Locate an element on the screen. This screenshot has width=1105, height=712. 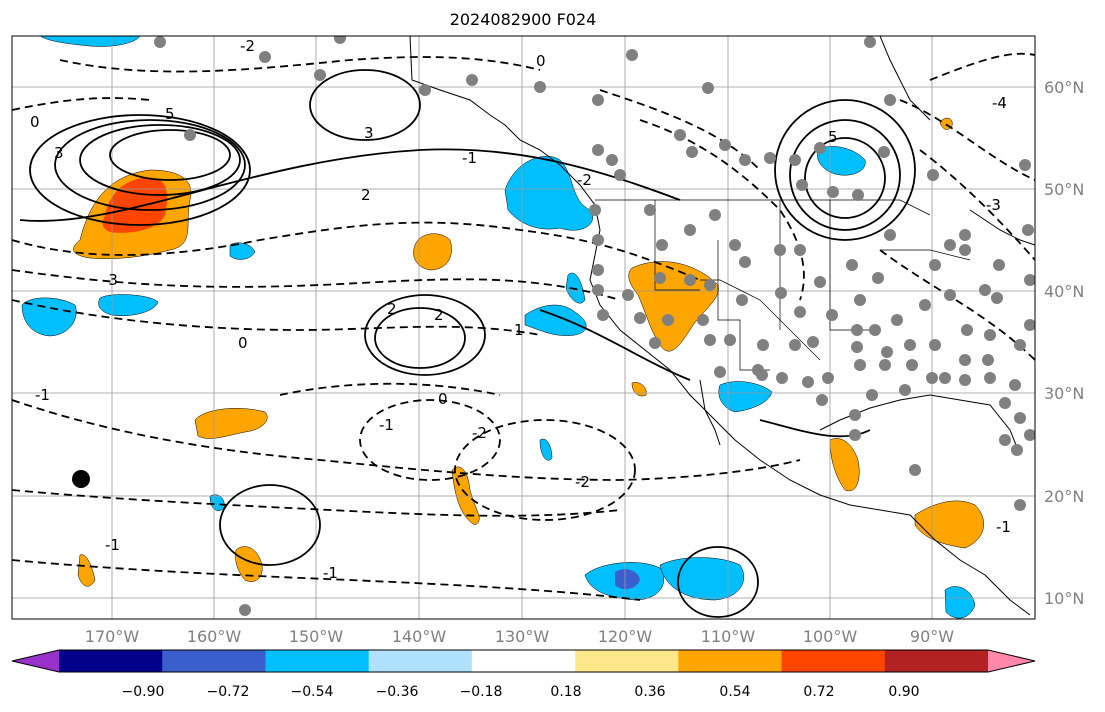
lon-label: 130°W is located at coordinates (522, 636).